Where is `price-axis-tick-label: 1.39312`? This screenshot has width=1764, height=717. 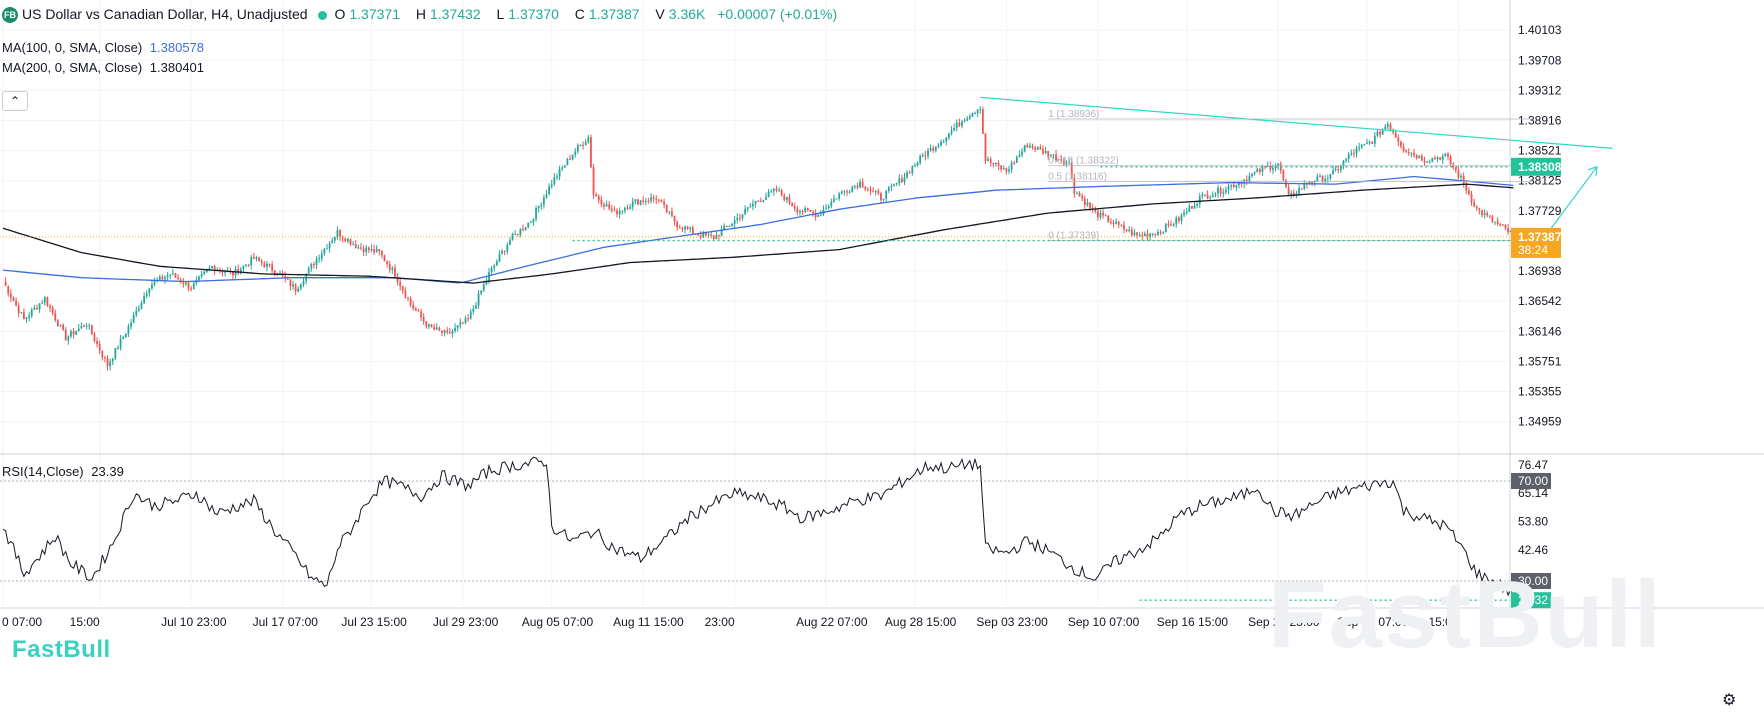 price-axis-tick-label: 1.39312 is located at coordinates (1540, 90).